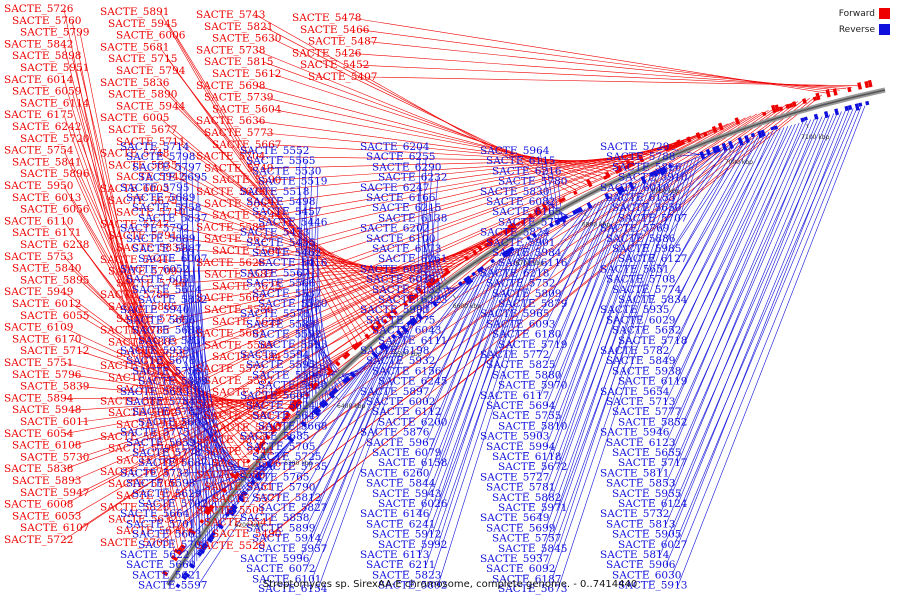 This screenshot has width=900, height=600. Describe the element at coordinates (134, 118) in the screenshot. I see `gene-label: SACTE_6005` at that location.